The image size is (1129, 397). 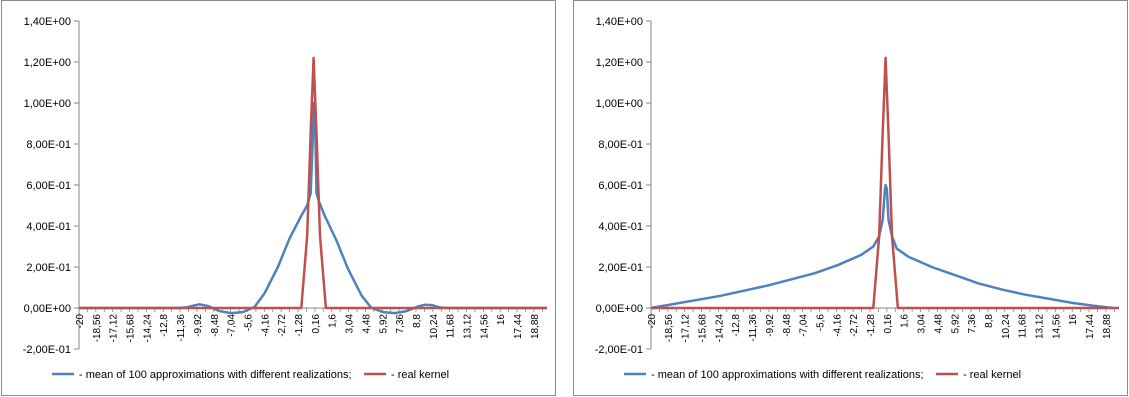 I want to click on series-line-mean-approximation, so click(x=882, y=246).